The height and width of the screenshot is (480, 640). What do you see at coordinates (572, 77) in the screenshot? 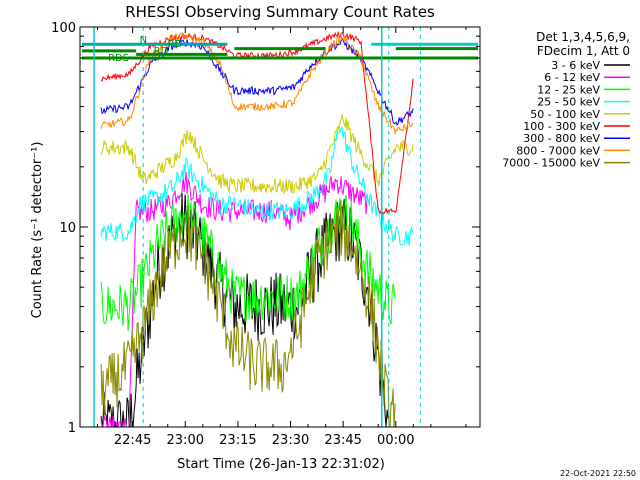
I see `legend-label: 6 - 12 keV` at bounding box center [572, 77].